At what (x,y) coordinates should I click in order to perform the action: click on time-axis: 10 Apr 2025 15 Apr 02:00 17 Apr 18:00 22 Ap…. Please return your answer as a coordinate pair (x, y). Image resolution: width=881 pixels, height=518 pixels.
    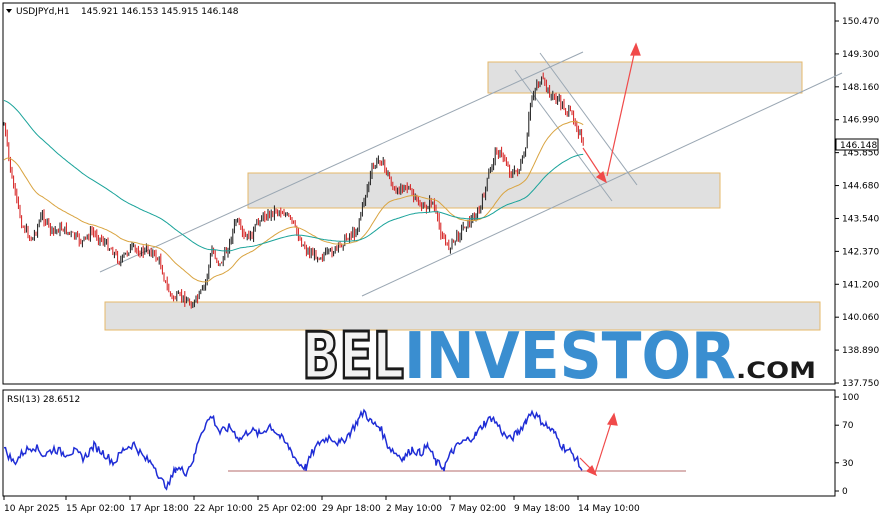
    Looking at the image, I should click on (321, 505).